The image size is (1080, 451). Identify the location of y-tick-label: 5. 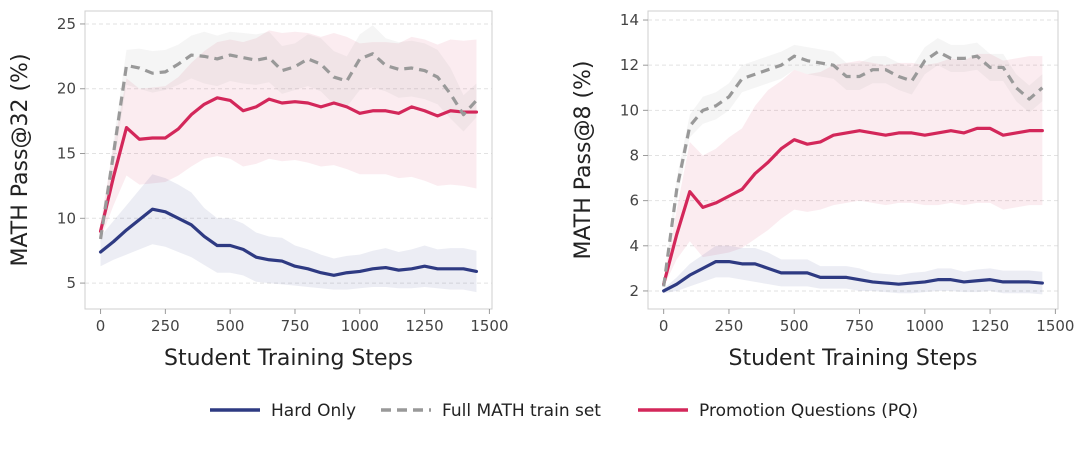
(71, 283).